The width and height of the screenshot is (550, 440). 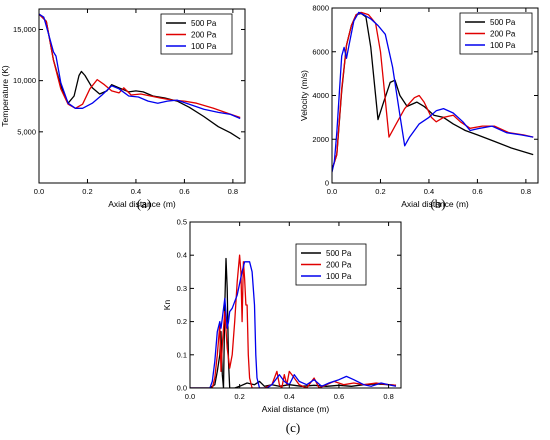 I want to click on chart-2-x-tick-label: 0.6, so click(x=477, y=191).